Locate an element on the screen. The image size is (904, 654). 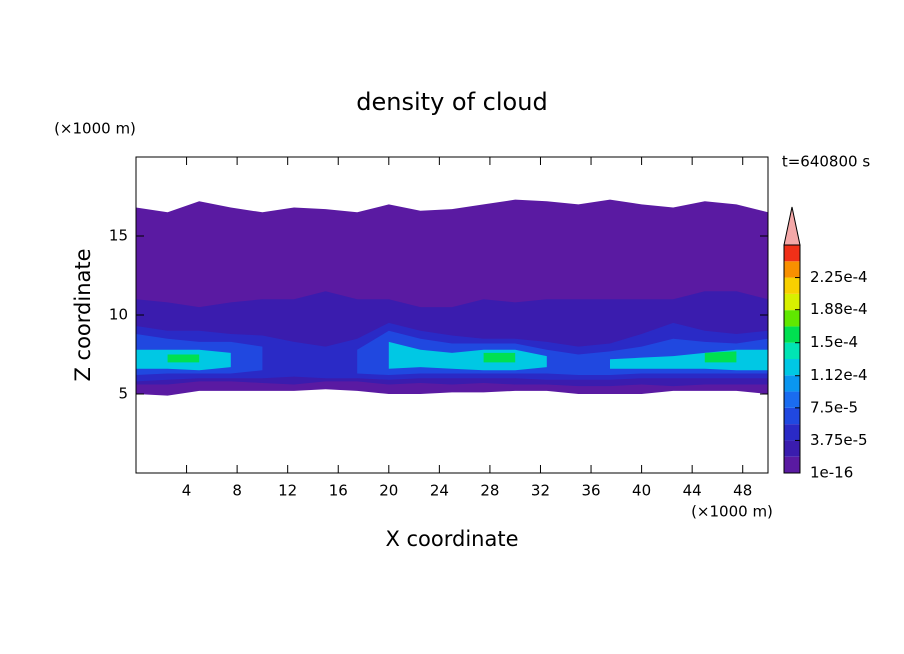
y-tick-label: 10 is located at coordinates (118, 315).